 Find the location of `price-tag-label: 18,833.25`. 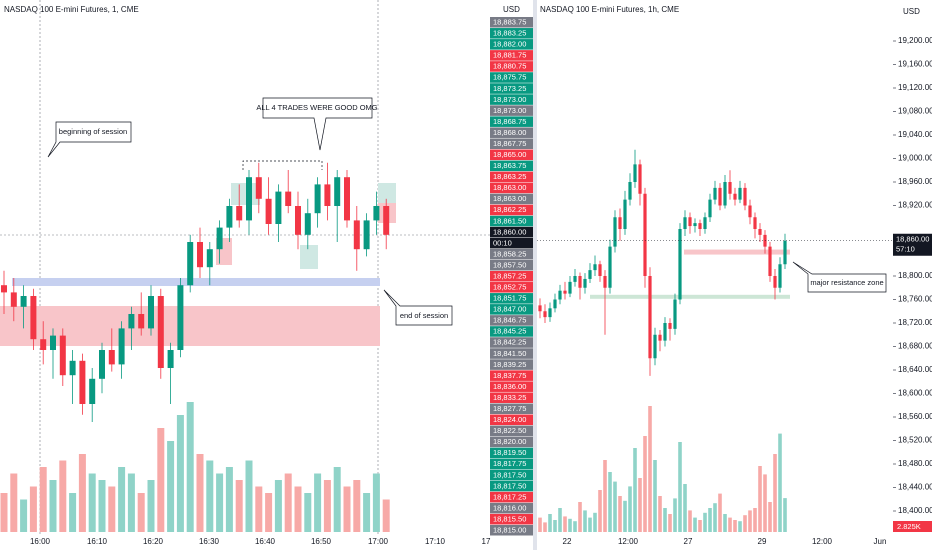

price-tag-label: 18,833.25 is located at coordinates (509, 397).